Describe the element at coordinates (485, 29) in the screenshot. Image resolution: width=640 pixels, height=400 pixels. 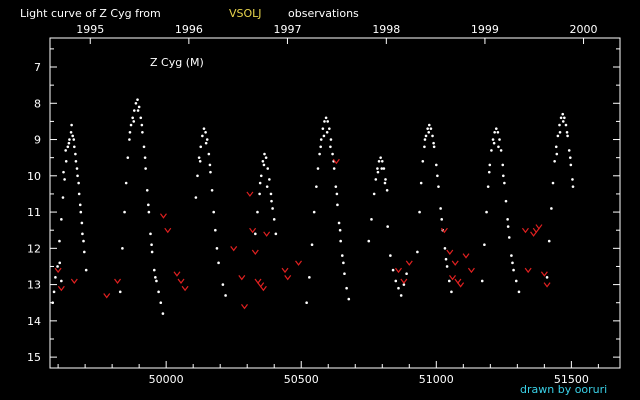
I see `year-tick-label: 1999` at that location.